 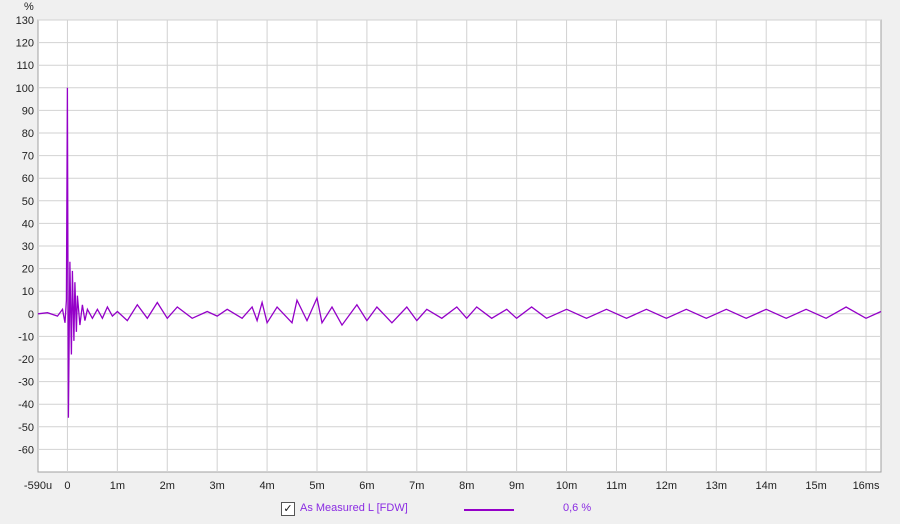 I want to click on y-tick-label: 10, so click(x=28, y=292).